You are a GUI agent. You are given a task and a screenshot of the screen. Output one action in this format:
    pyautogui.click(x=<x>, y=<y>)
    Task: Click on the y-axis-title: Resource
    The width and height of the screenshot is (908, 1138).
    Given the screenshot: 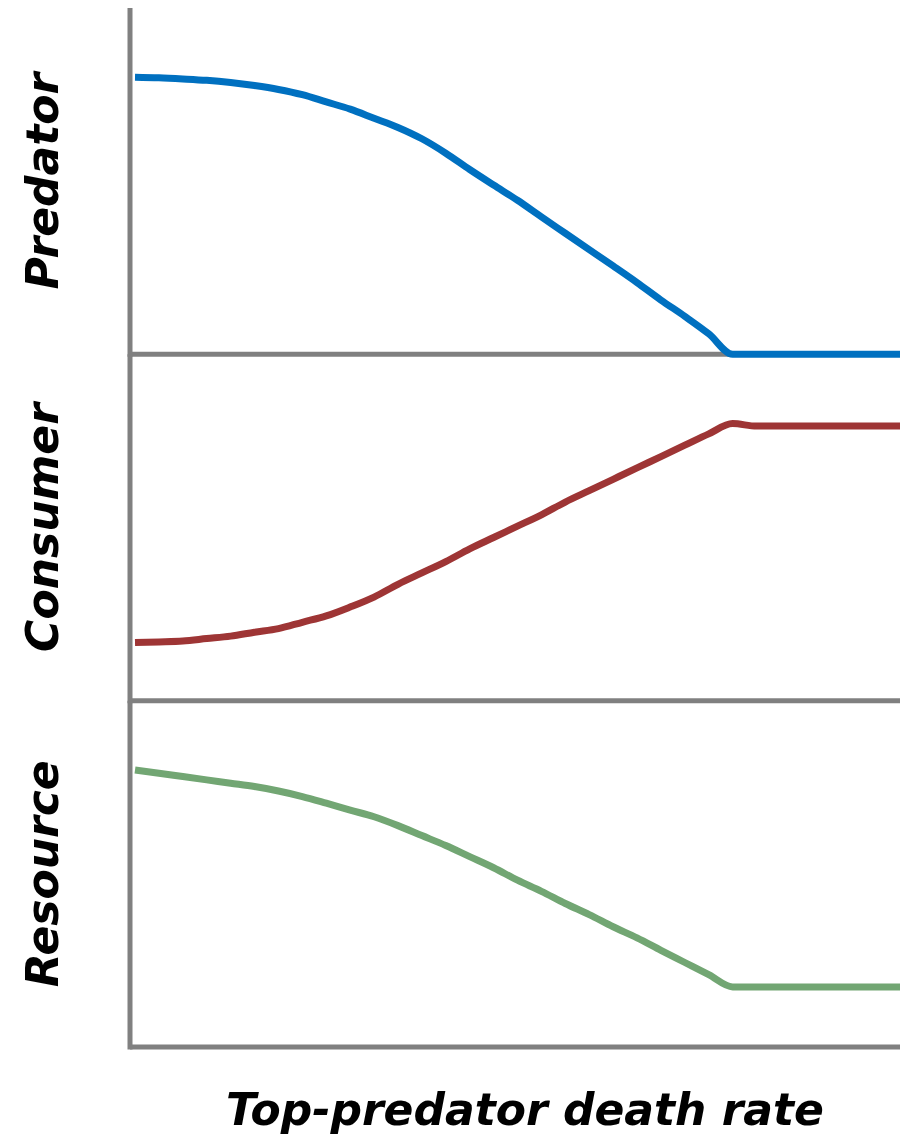 What is the action you would take?
    pyautogui.click(x=42, y=874)
    